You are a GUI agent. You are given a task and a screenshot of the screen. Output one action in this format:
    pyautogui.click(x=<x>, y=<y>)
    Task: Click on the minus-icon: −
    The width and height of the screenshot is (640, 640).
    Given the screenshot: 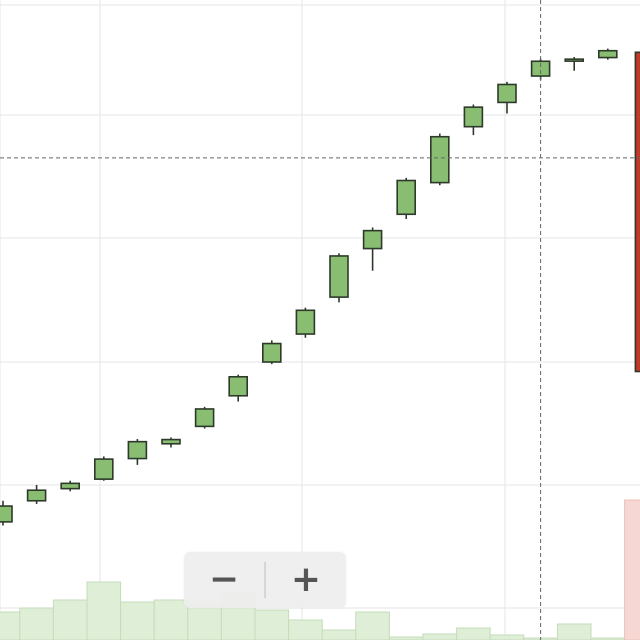 What is the action you would take?
    pyautogui.click(x=224, y=579)
    